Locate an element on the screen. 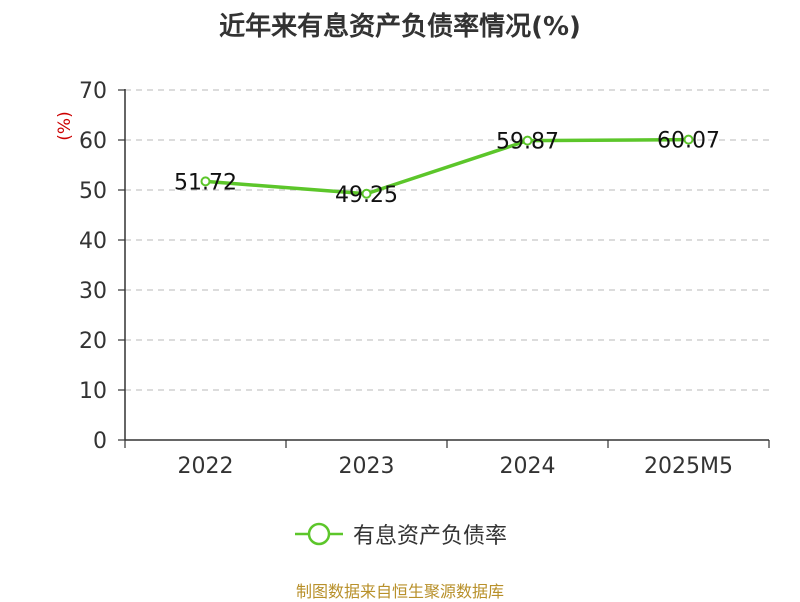 This screenshot has height=602, width=800. x-tick-label: 2024 is located at coordinates (528, 466).